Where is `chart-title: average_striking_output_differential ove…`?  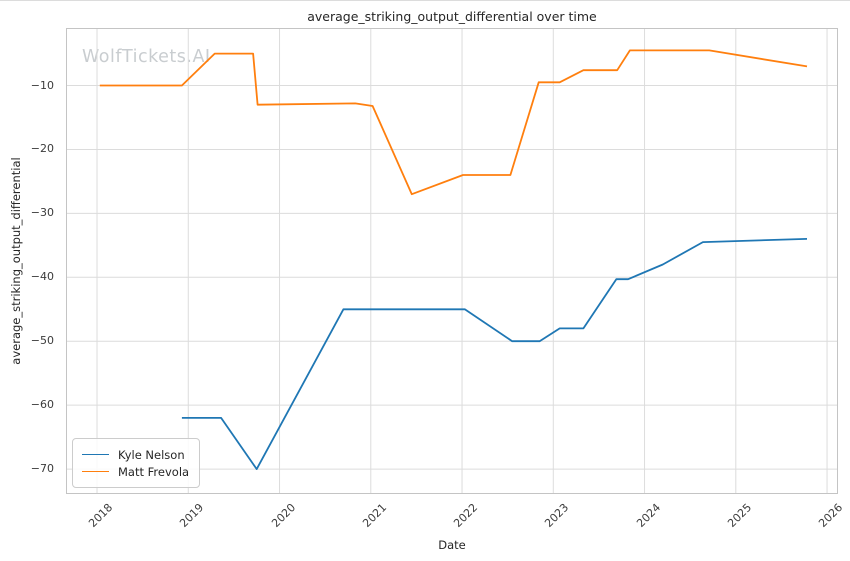
chart-title: average_striking_output_differential ove… is located at coordinates (452, 16).